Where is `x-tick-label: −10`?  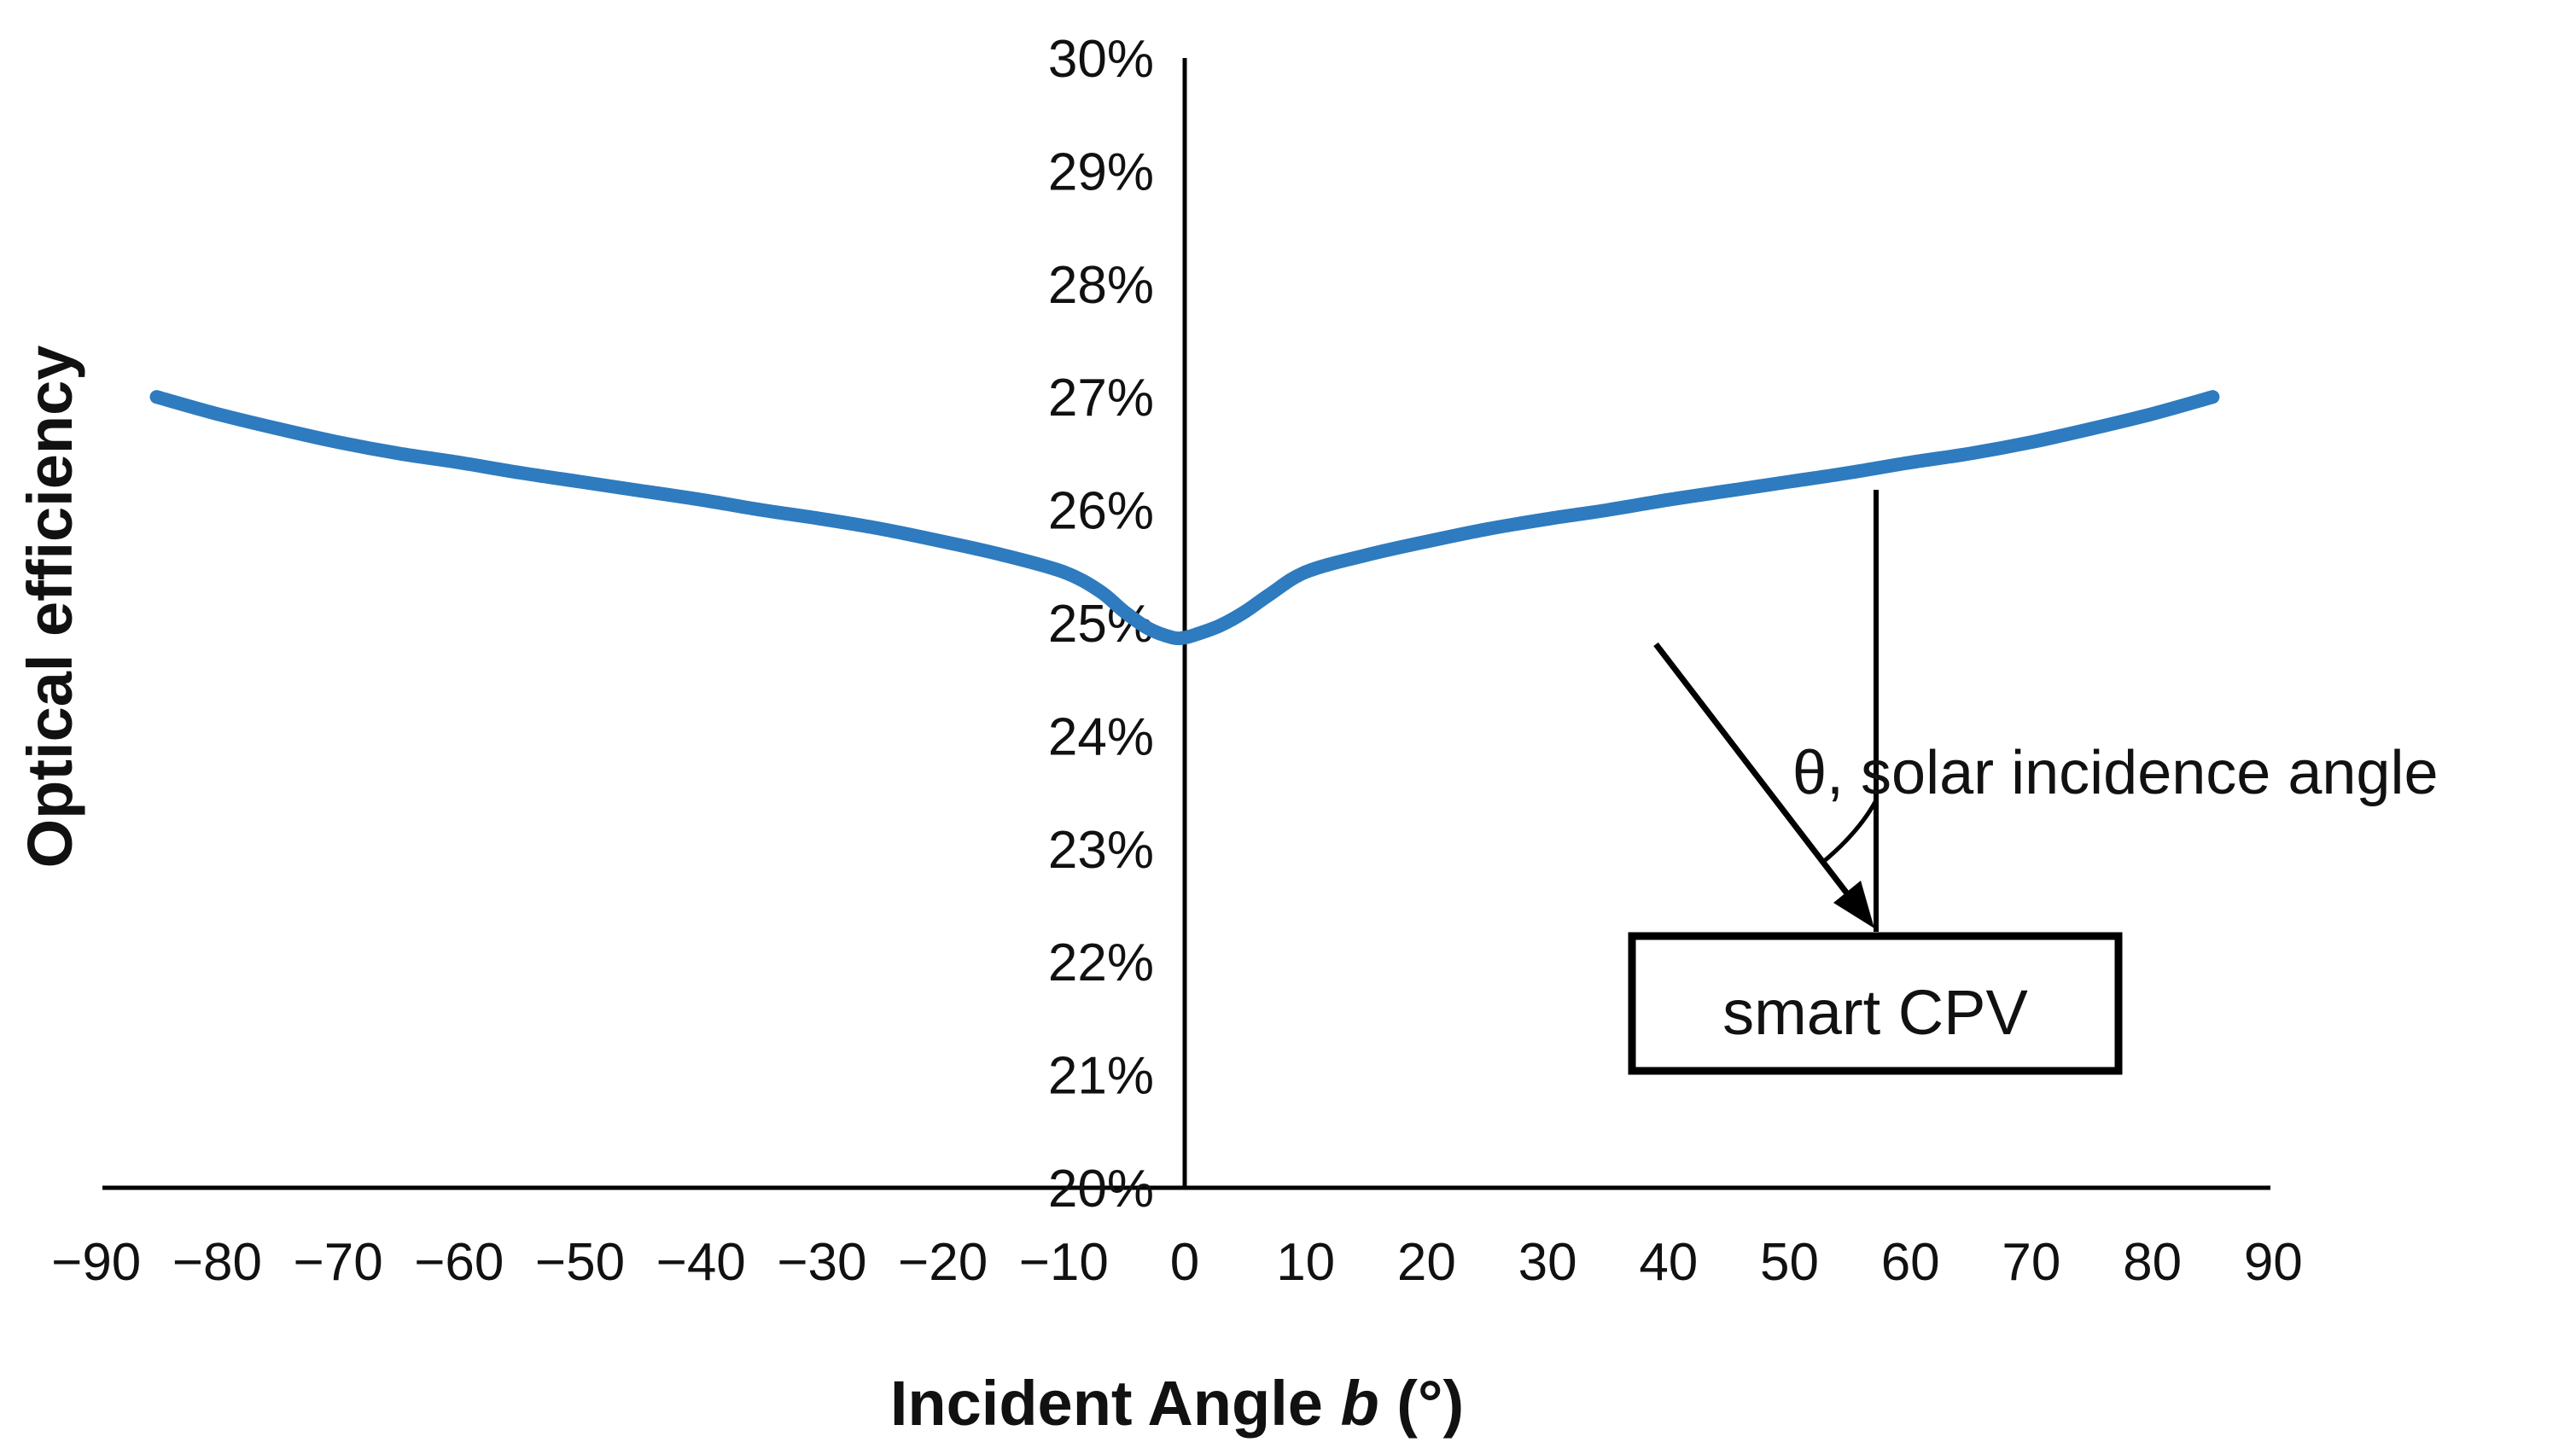
x-tick-label: −10 is located at coordinates (1064, 1262).